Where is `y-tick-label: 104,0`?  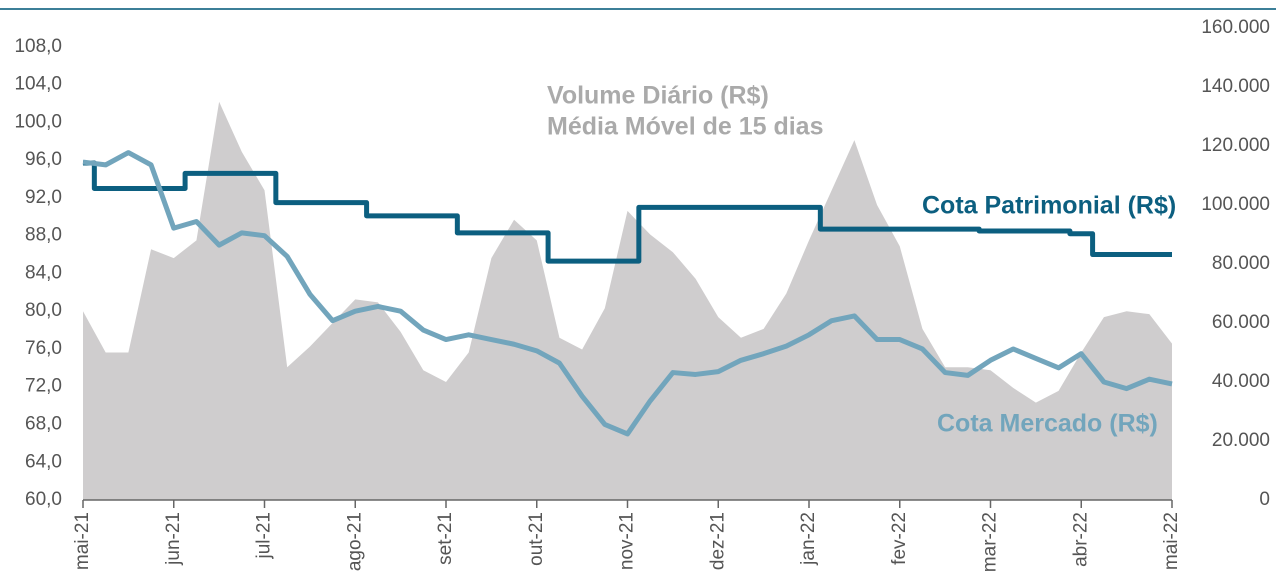 y-tick-label: 104,0 is located at coordinates (38, 84).